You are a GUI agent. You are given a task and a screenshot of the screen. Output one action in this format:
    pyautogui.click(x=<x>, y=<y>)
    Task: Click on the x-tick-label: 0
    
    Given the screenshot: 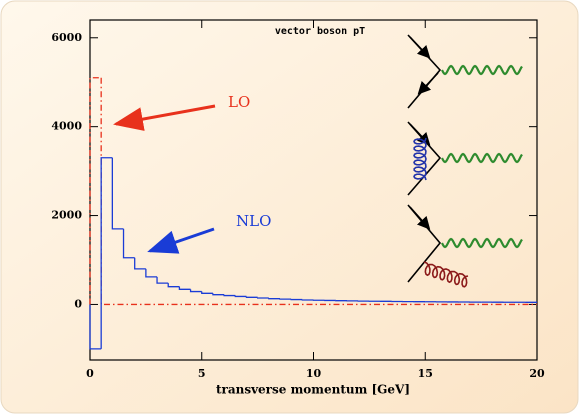 What is the action you would take?
    pyautogui.click(x=90, y=373)
    